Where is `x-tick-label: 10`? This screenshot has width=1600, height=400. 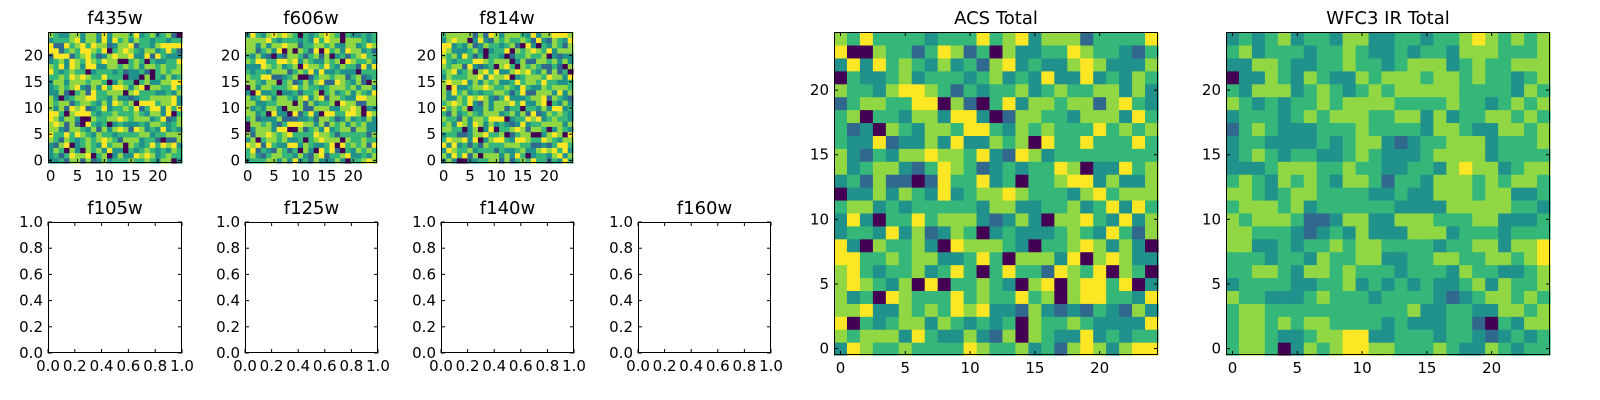
x-tick-label: 10 is located at coordinates (496, 176).